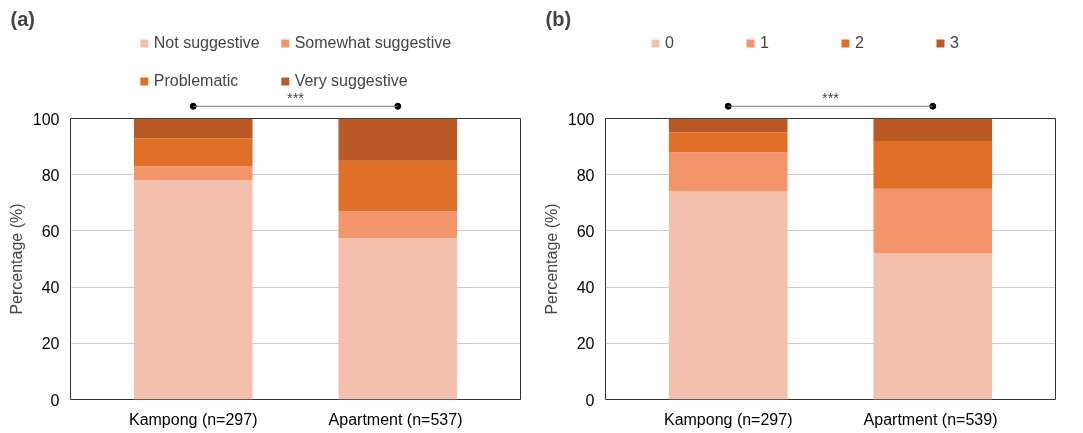 This screenshot has width=1083, height=433. I want to click on legend-label: 2, so click(860, 43).